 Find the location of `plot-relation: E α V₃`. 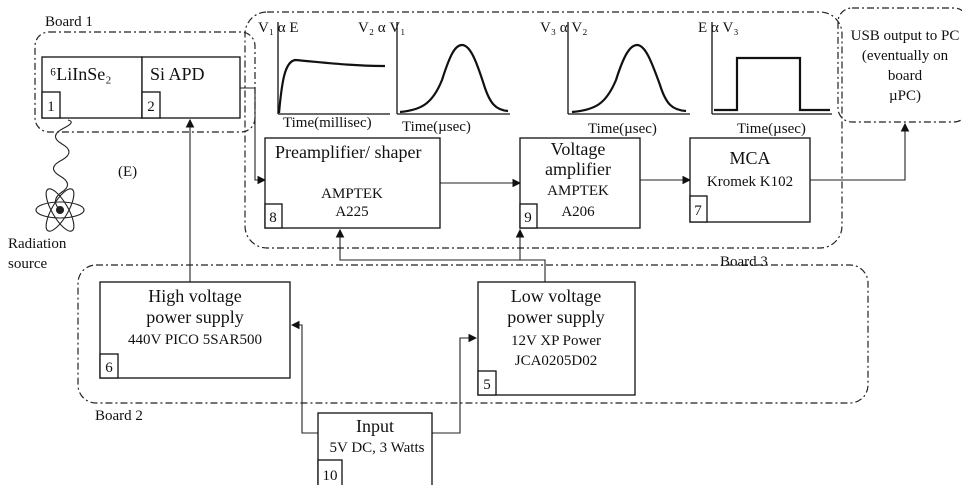

plot-relation: E α V₃ is located at coordinates (718, 28).